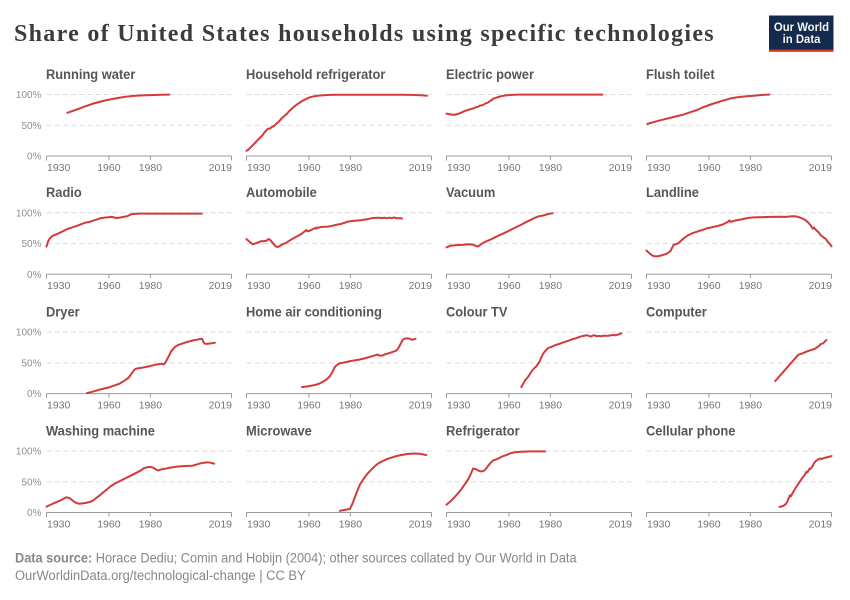  Describe the element at coordinates (316, 75) in the screenshot. I see `svg-text: Household refrigerator` at that location.